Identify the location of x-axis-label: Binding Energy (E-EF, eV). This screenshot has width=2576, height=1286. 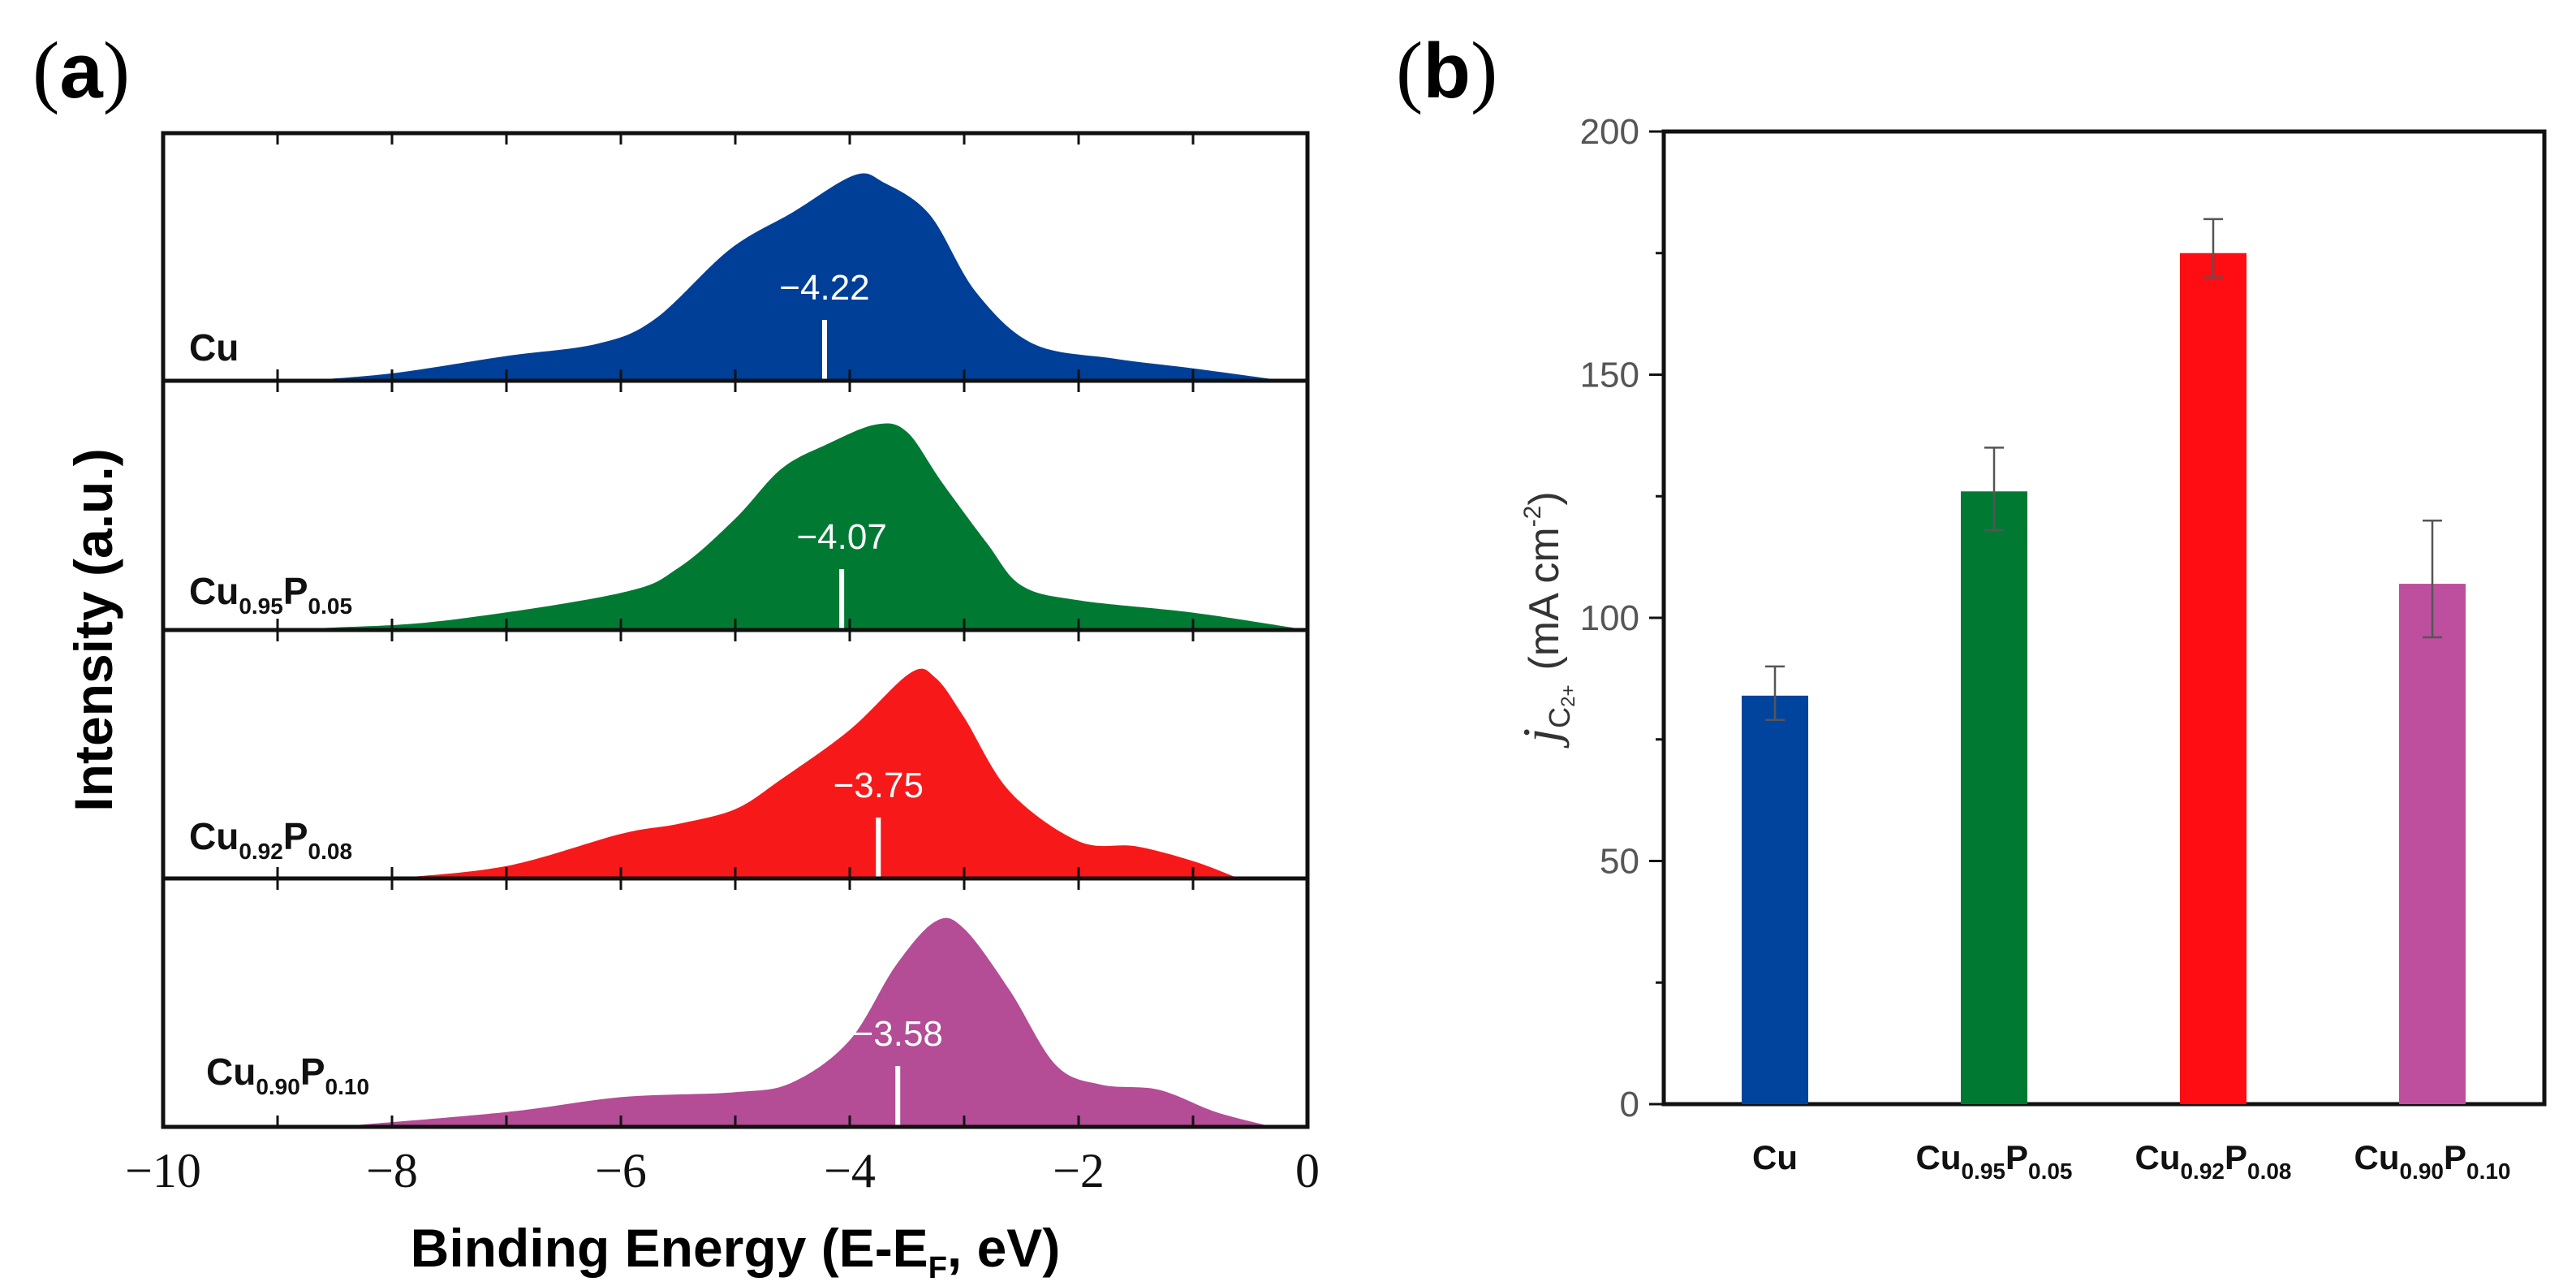
(736, 1251).